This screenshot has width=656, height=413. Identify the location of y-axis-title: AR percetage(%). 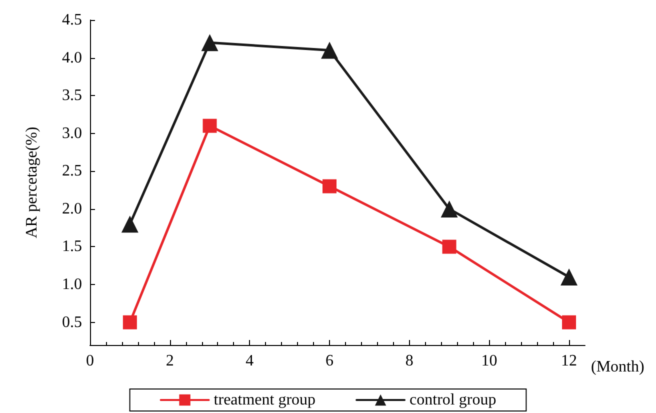
(32, 182).